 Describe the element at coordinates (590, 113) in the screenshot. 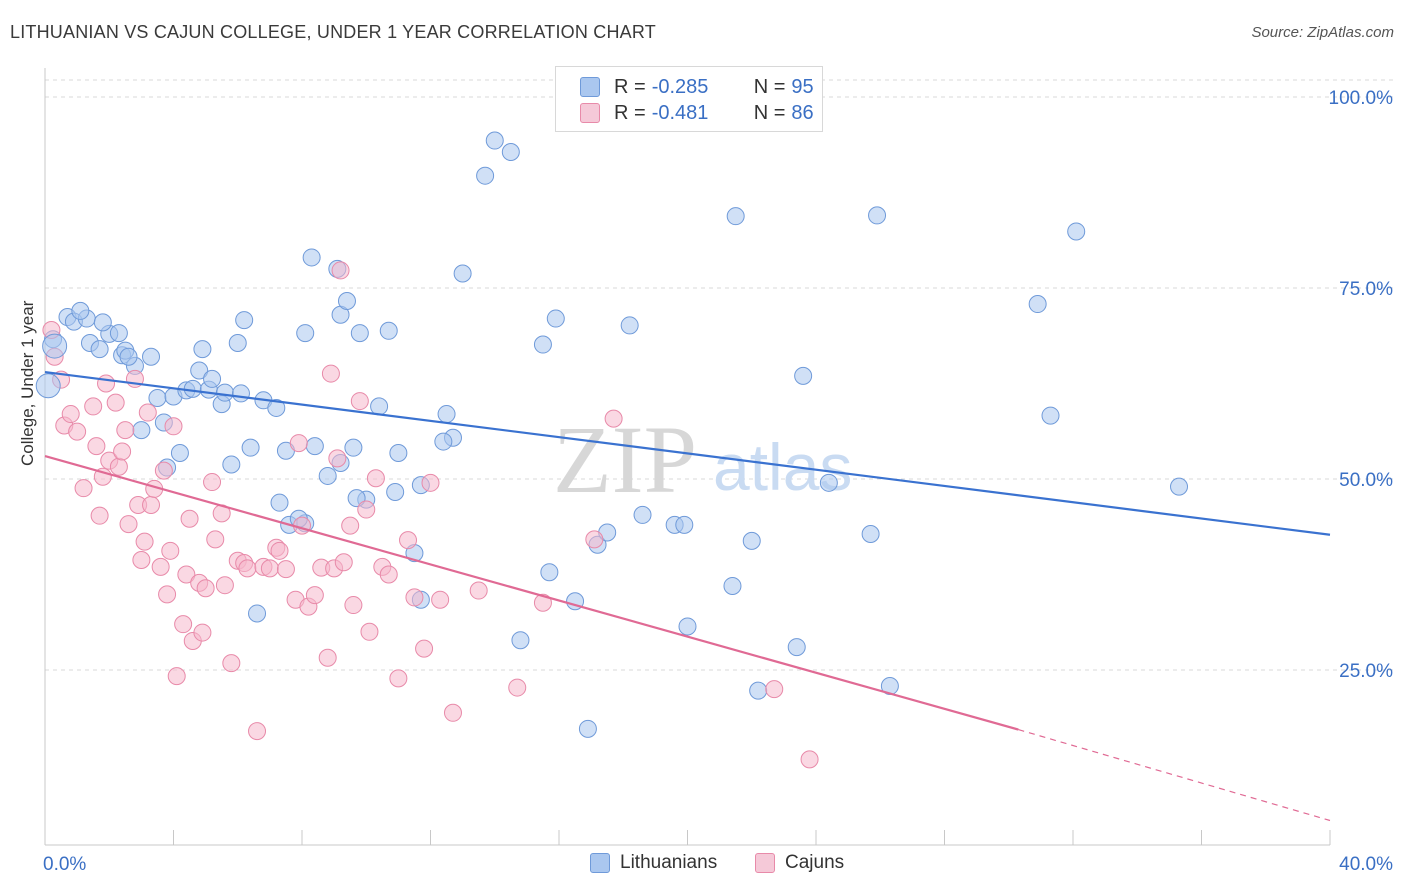

I see `legend-swatch-pink` at that location.